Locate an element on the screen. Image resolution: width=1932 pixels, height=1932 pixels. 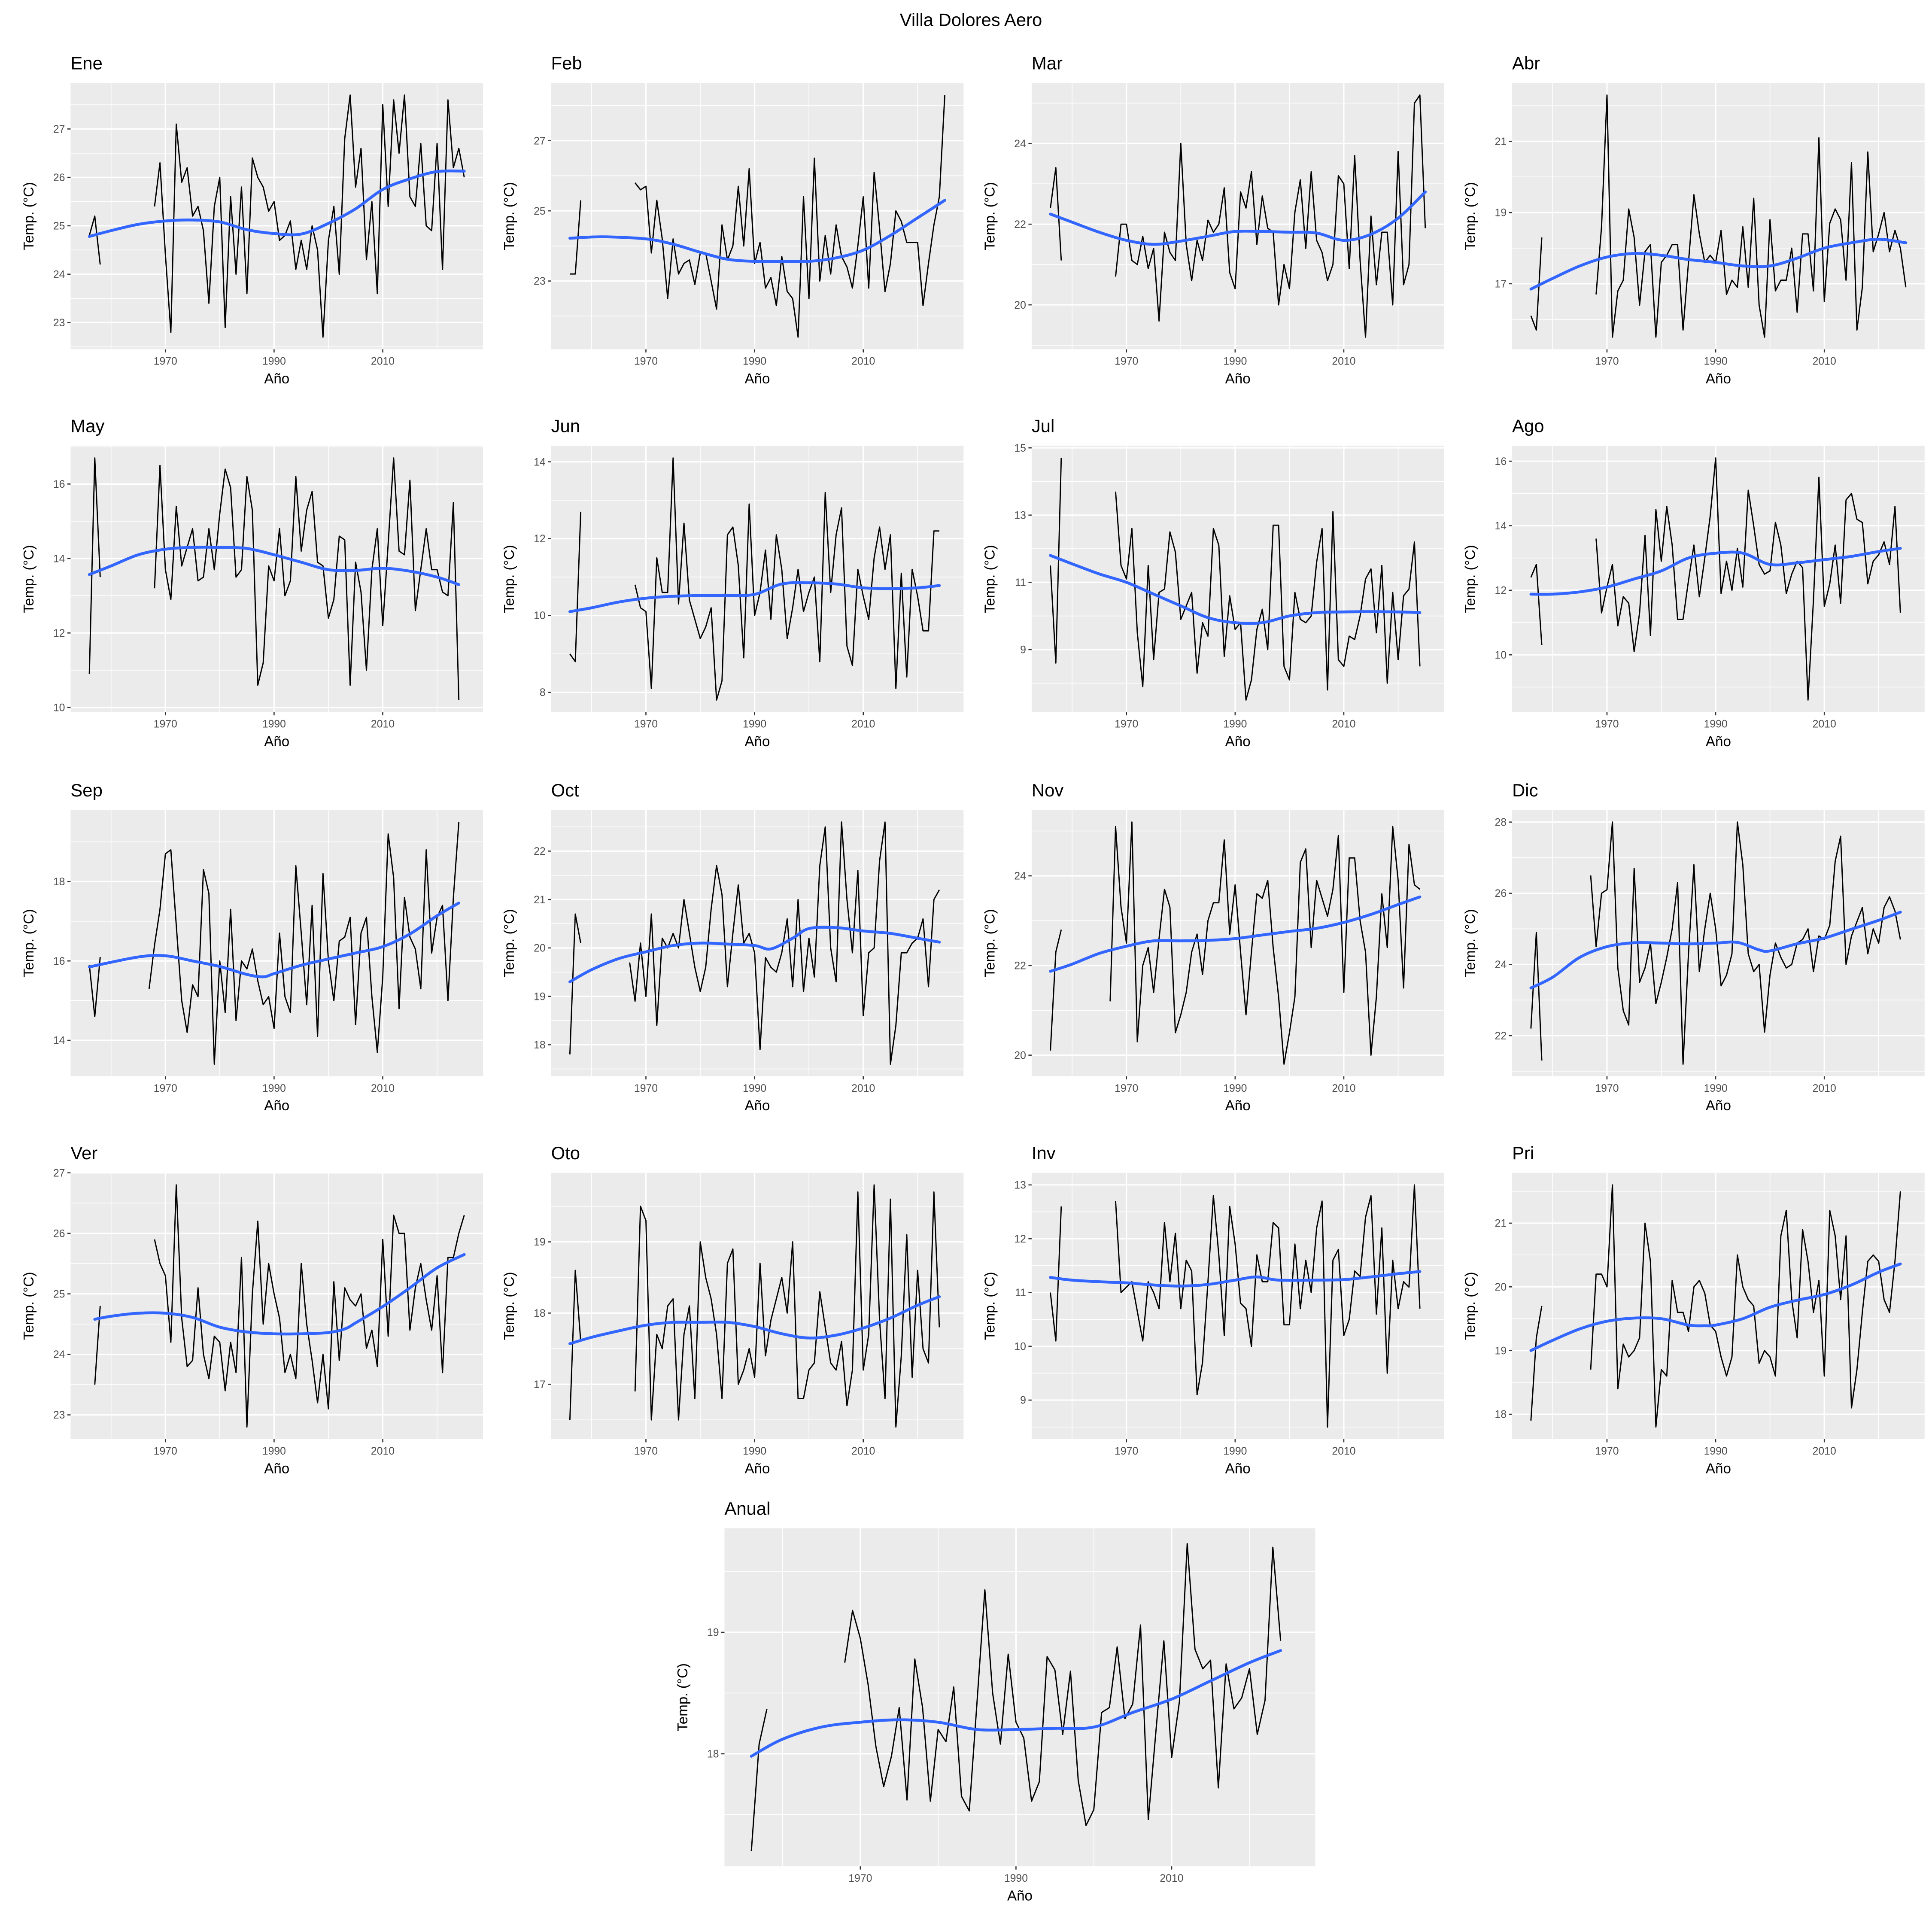
panel-title: Ver is located at coordinates (83, 1153).